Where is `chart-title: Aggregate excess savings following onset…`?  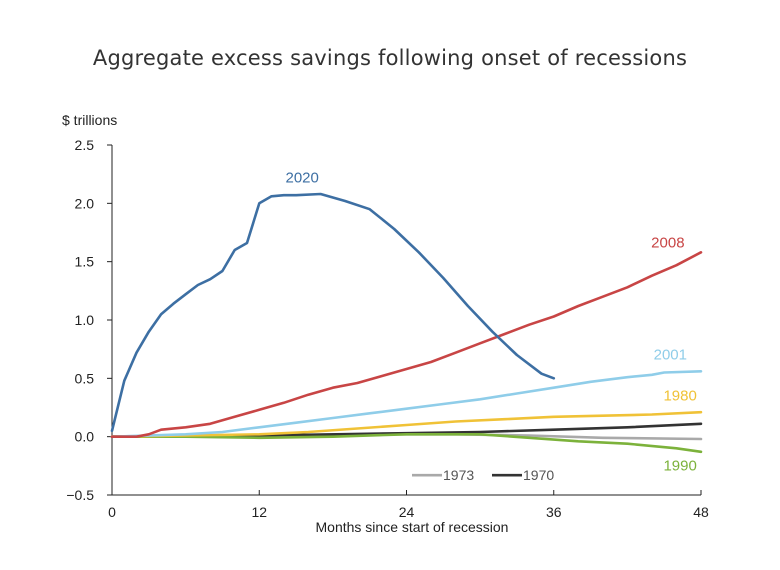 chart-title: Aggregate excess savings following onset… is located at coordinates (390, 58).